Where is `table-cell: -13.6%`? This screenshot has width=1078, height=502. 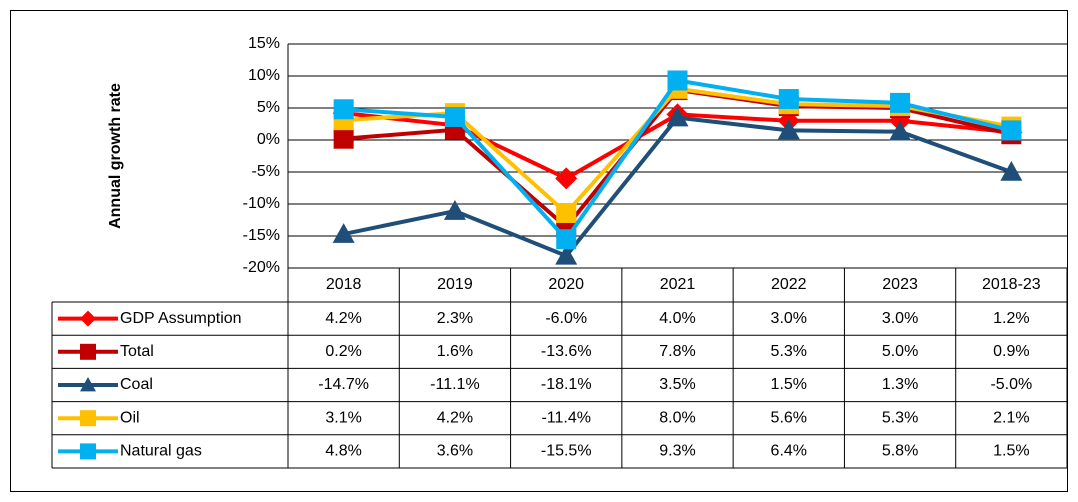 table-cell: -13.6% is located at coordinates (566, 351).